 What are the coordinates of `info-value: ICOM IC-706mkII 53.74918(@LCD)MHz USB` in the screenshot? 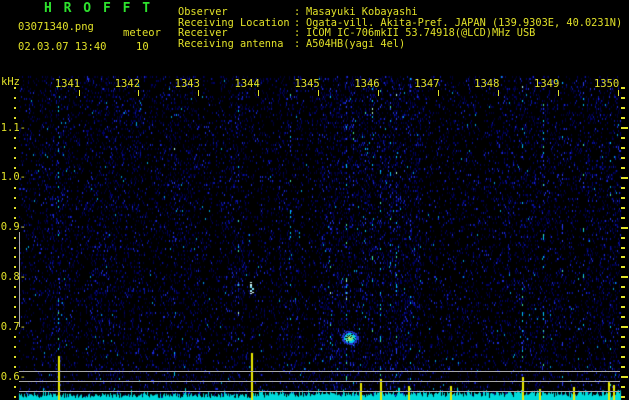 It's located at (421, 33).